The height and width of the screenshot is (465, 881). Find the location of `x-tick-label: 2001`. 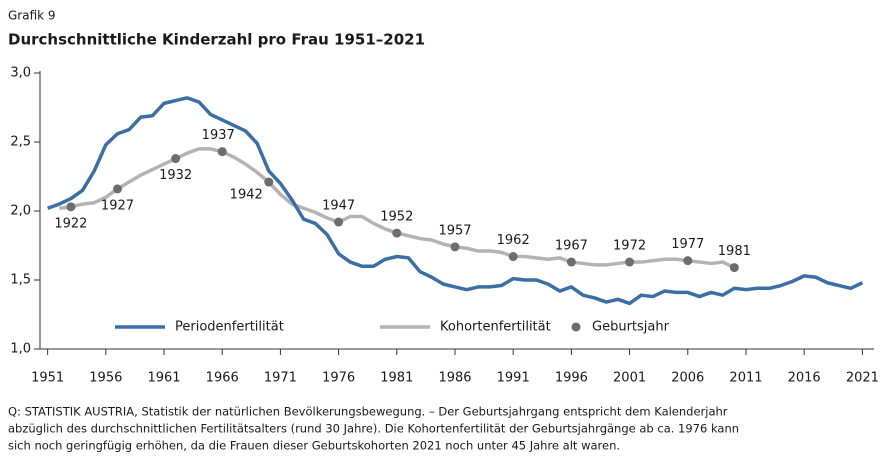

x-tick-label: 2001 is located at coordinates (629, 378).